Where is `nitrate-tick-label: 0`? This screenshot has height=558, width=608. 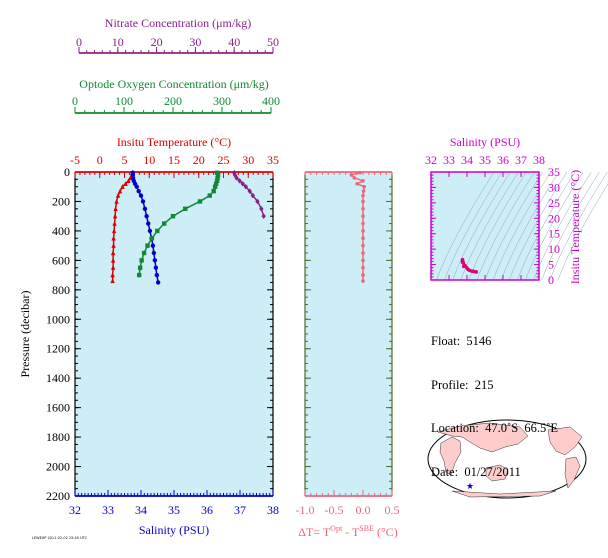 nitrate-tick-label: 0 is located at coordinates (79, 42).